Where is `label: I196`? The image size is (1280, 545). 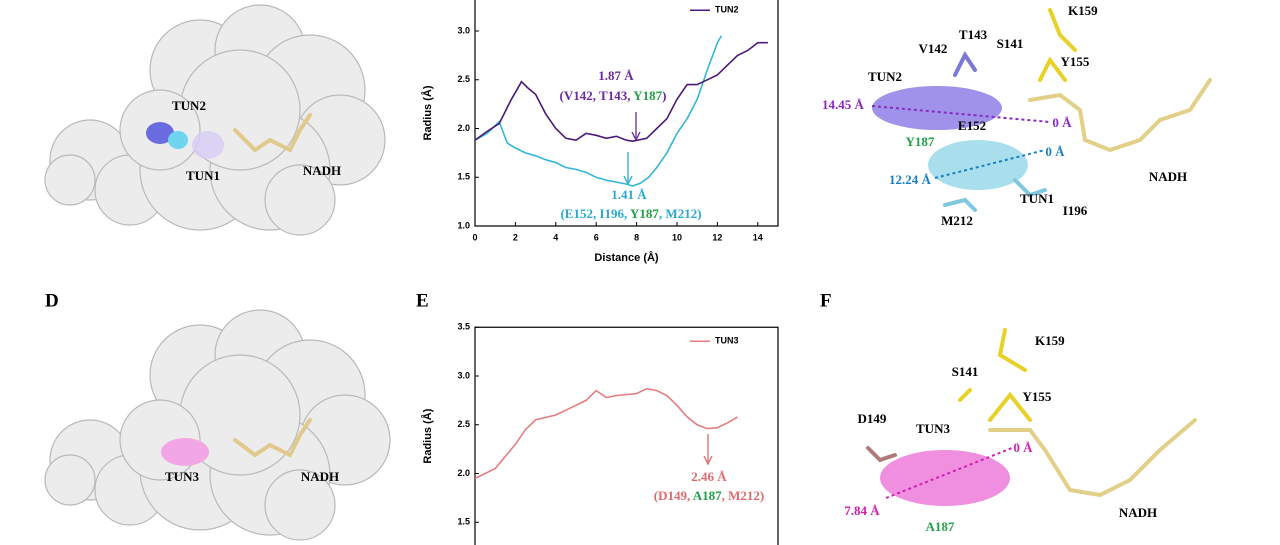 label: I196 is located at coordinates (1075, 210).